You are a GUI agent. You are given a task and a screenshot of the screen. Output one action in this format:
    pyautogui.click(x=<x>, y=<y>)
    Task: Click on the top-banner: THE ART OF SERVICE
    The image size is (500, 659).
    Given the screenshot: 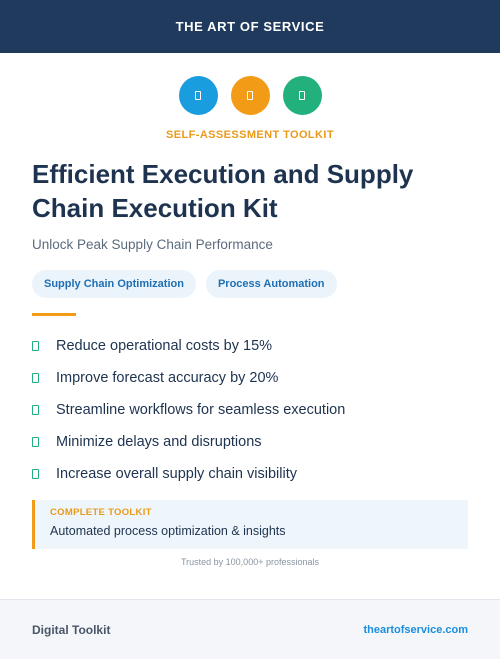 What is the action you would take?
    pyautogui.click(x=250, y=26)
    